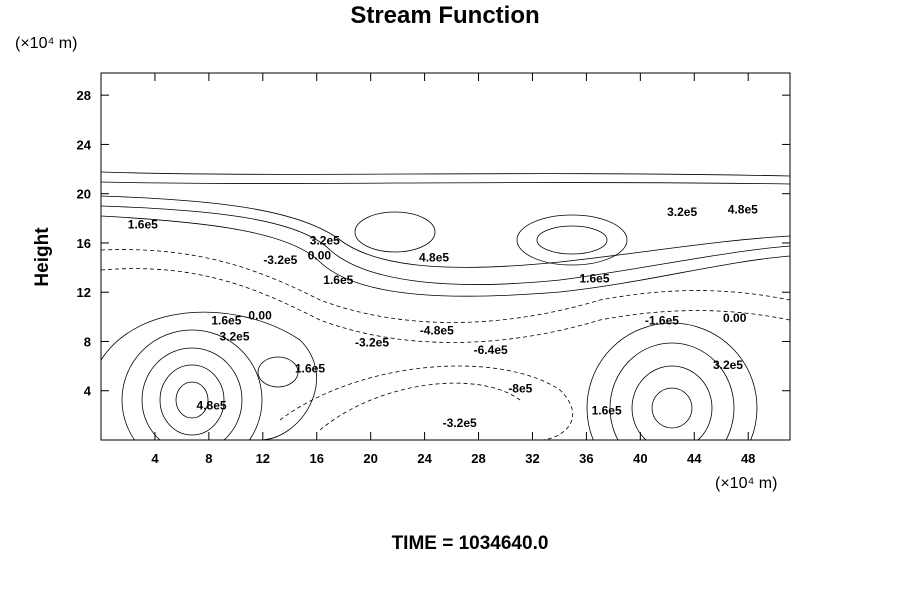 The width and height of the screenshot is (900, 600). What do you see at coordinates (694, 458) in the screenshot?
I see `x-tick-label: 44` at bounding box center [694, 458].